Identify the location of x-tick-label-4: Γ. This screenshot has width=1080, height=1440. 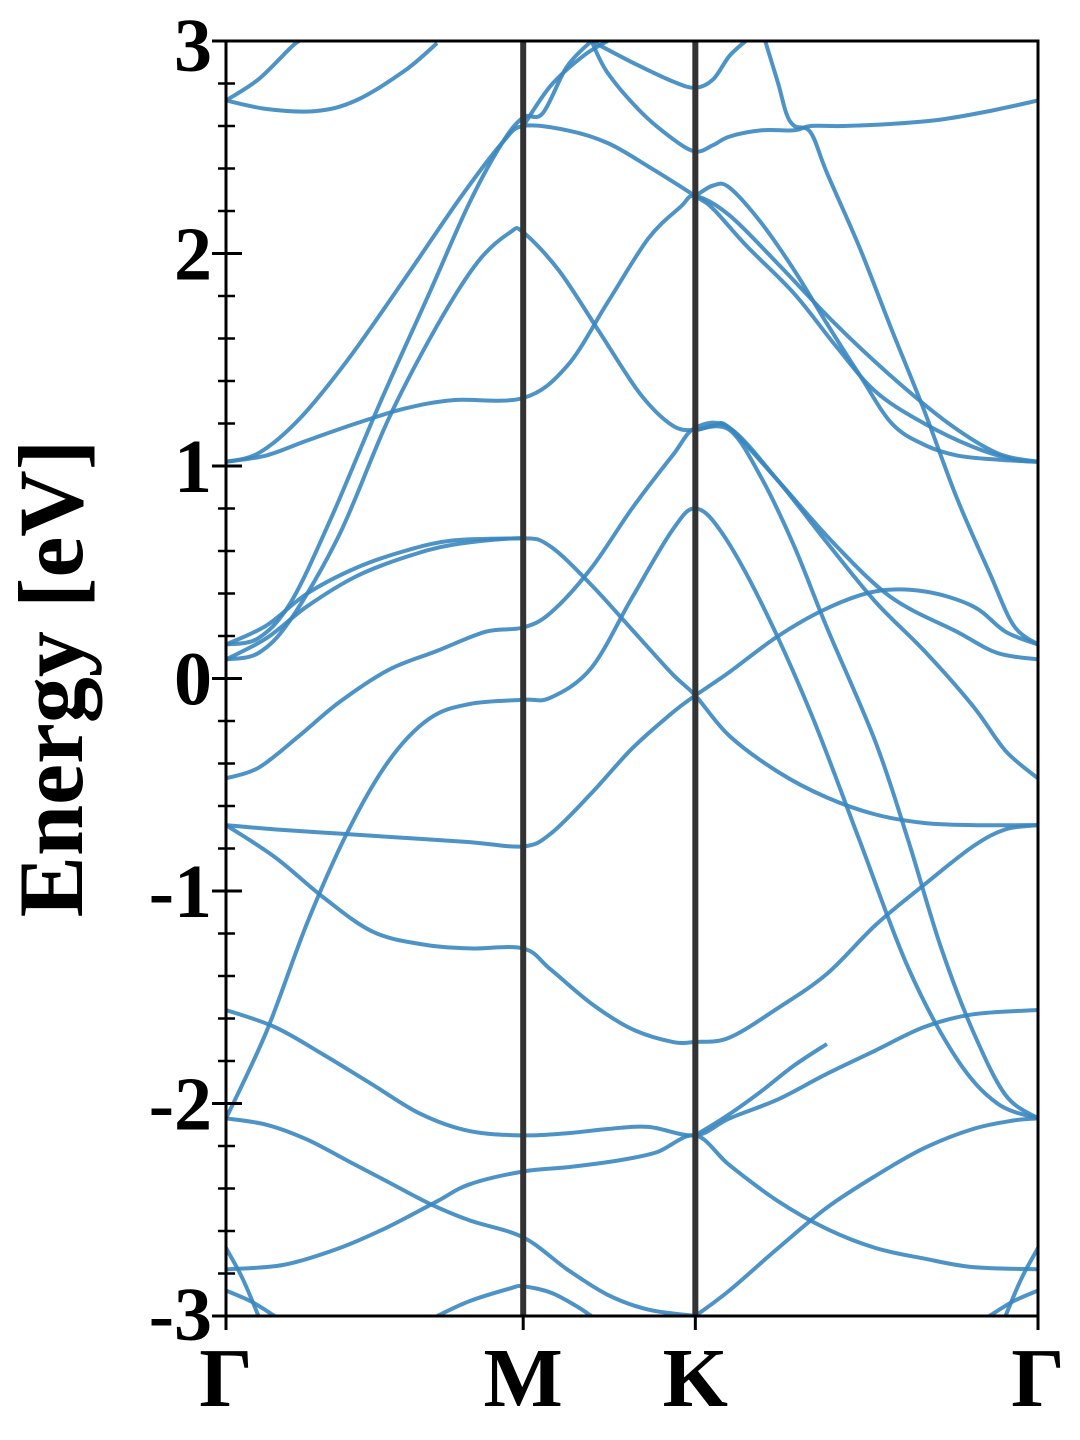
(1037, 1378).